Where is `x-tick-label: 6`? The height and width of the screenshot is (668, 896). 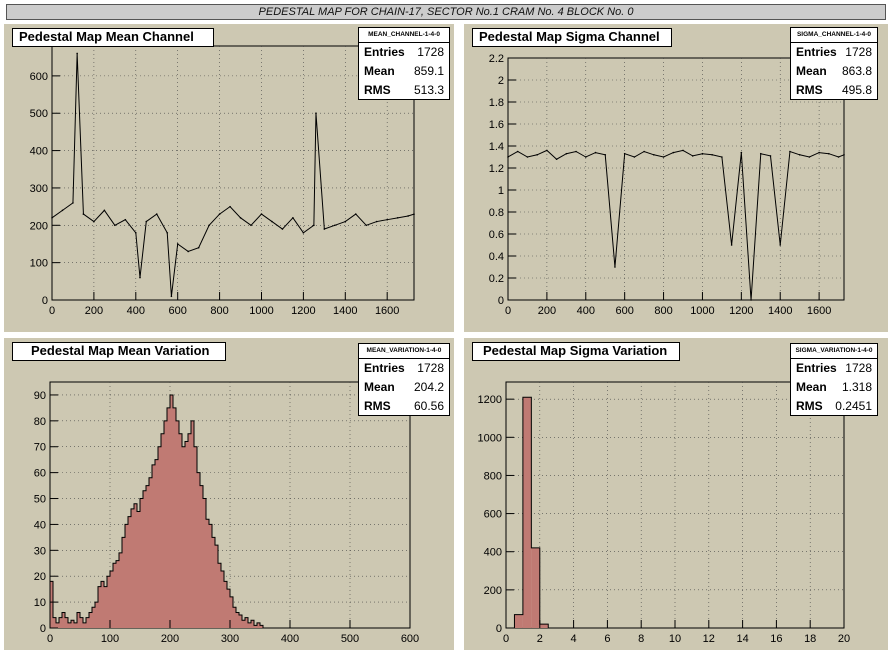 x-tick-label: 6 is located at coordinates (607, 639).